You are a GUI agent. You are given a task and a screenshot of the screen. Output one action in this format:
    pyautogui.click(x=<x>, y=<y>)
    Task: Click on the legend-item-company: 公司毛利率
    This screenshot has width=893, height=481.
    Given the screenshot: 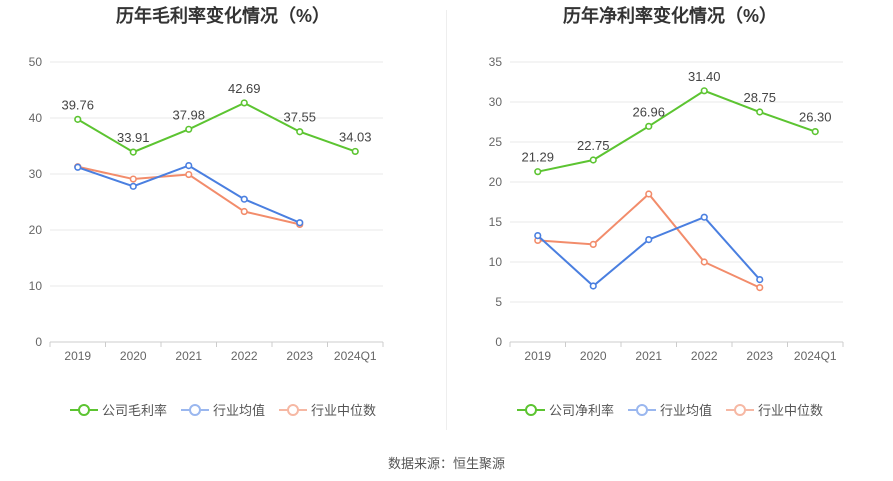 What is the action you would take?
    pyautogui.click(x=118, y=409)
    